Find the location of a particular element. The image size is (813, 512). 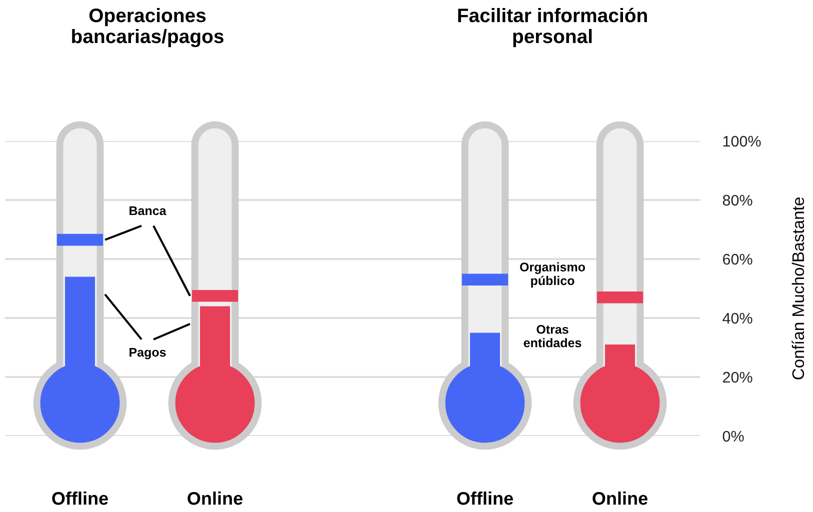

text: Pagos is located at coordinates (148, 354).